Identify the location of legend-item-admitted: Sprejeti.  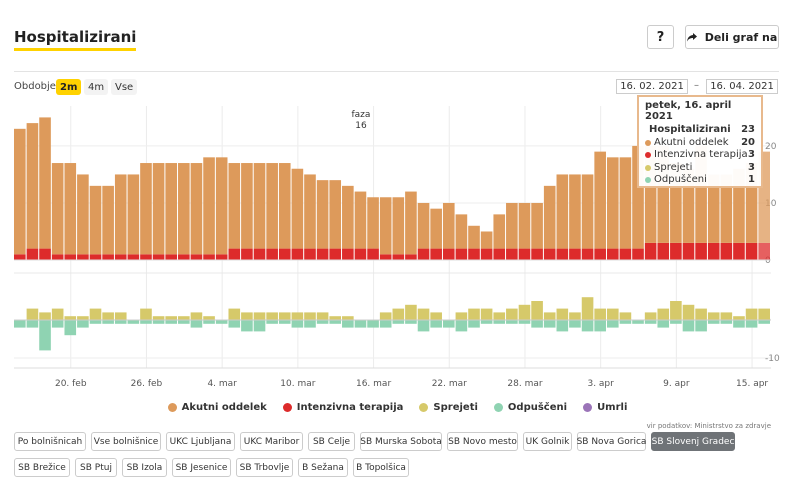
(448, 407).